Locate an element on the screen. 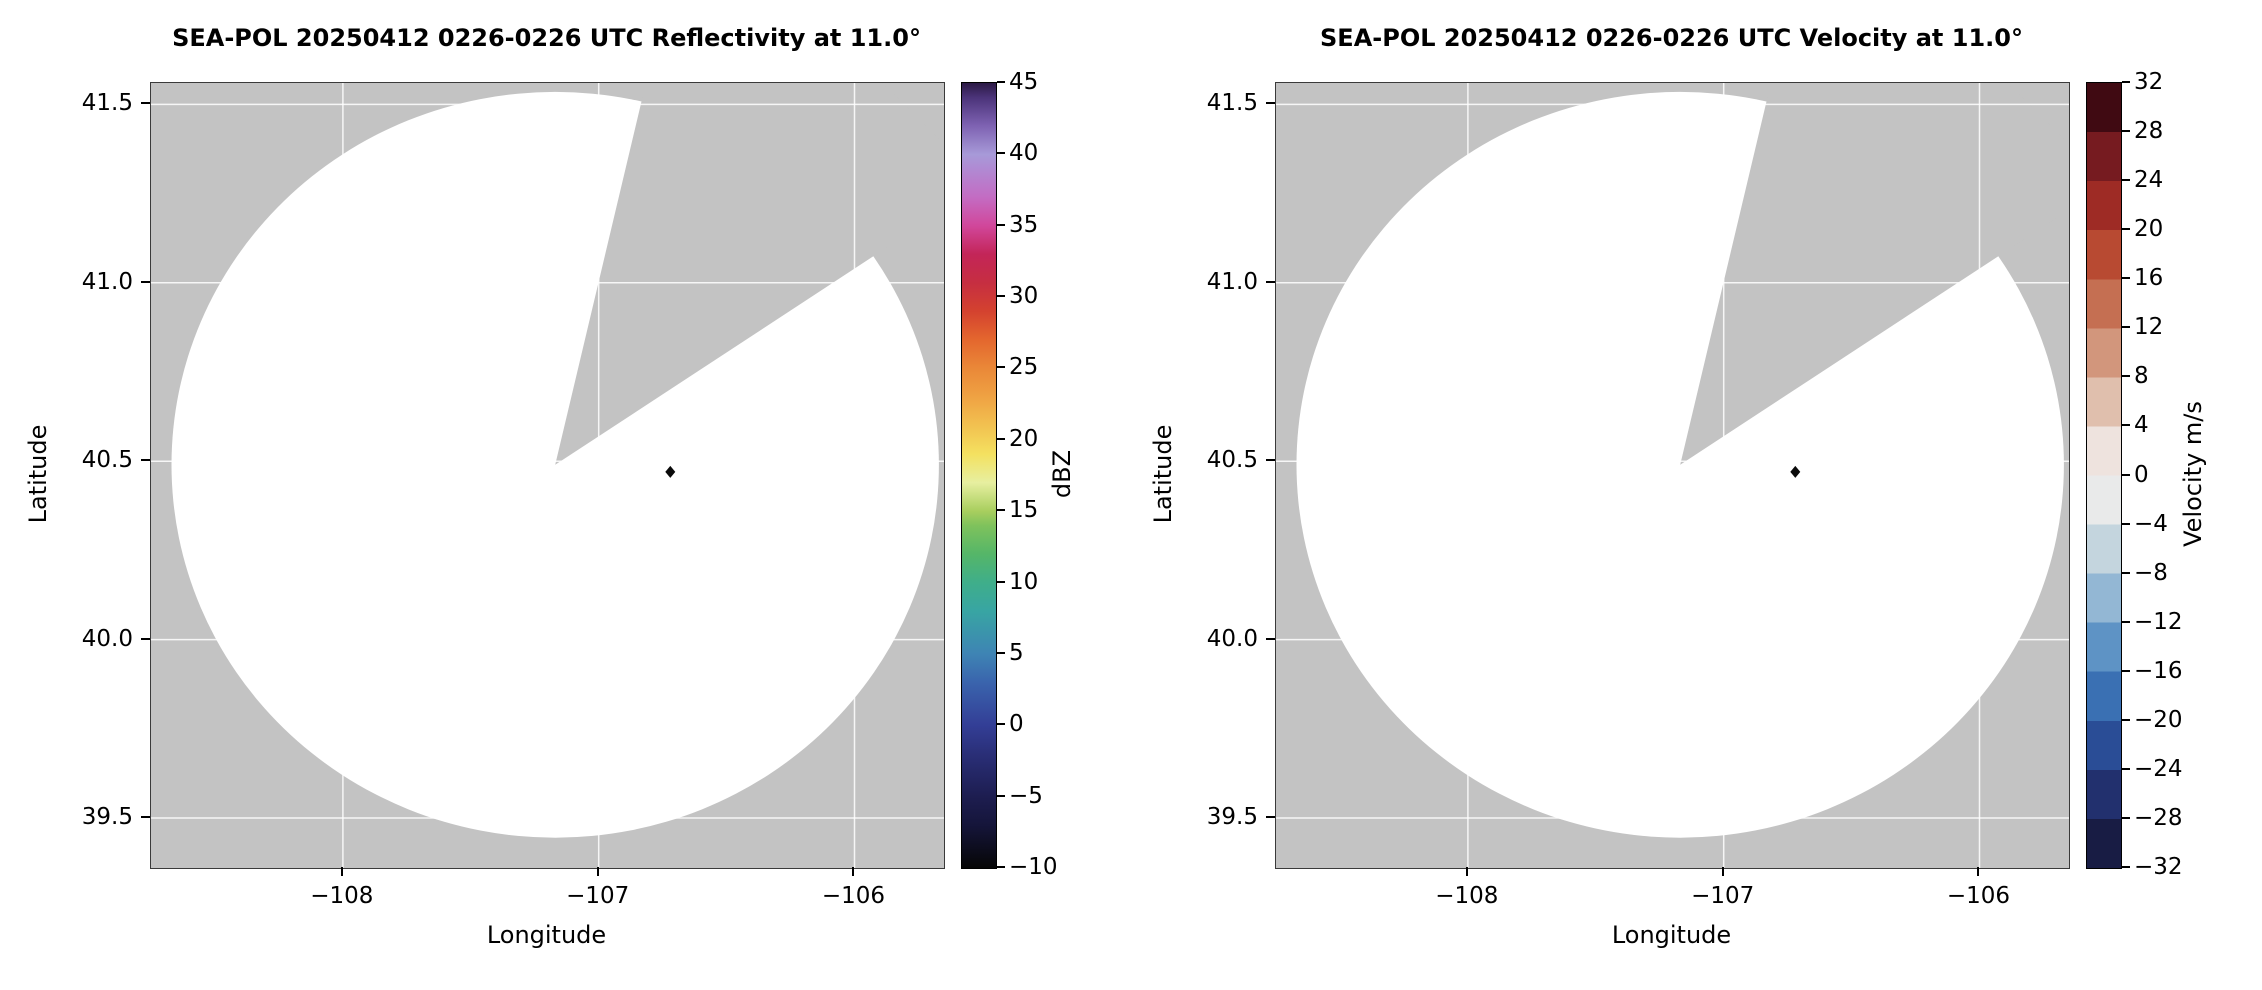 The image size is (2262, 990). colorbar-tick-label: −16 is located at coordinates (2158, 670).